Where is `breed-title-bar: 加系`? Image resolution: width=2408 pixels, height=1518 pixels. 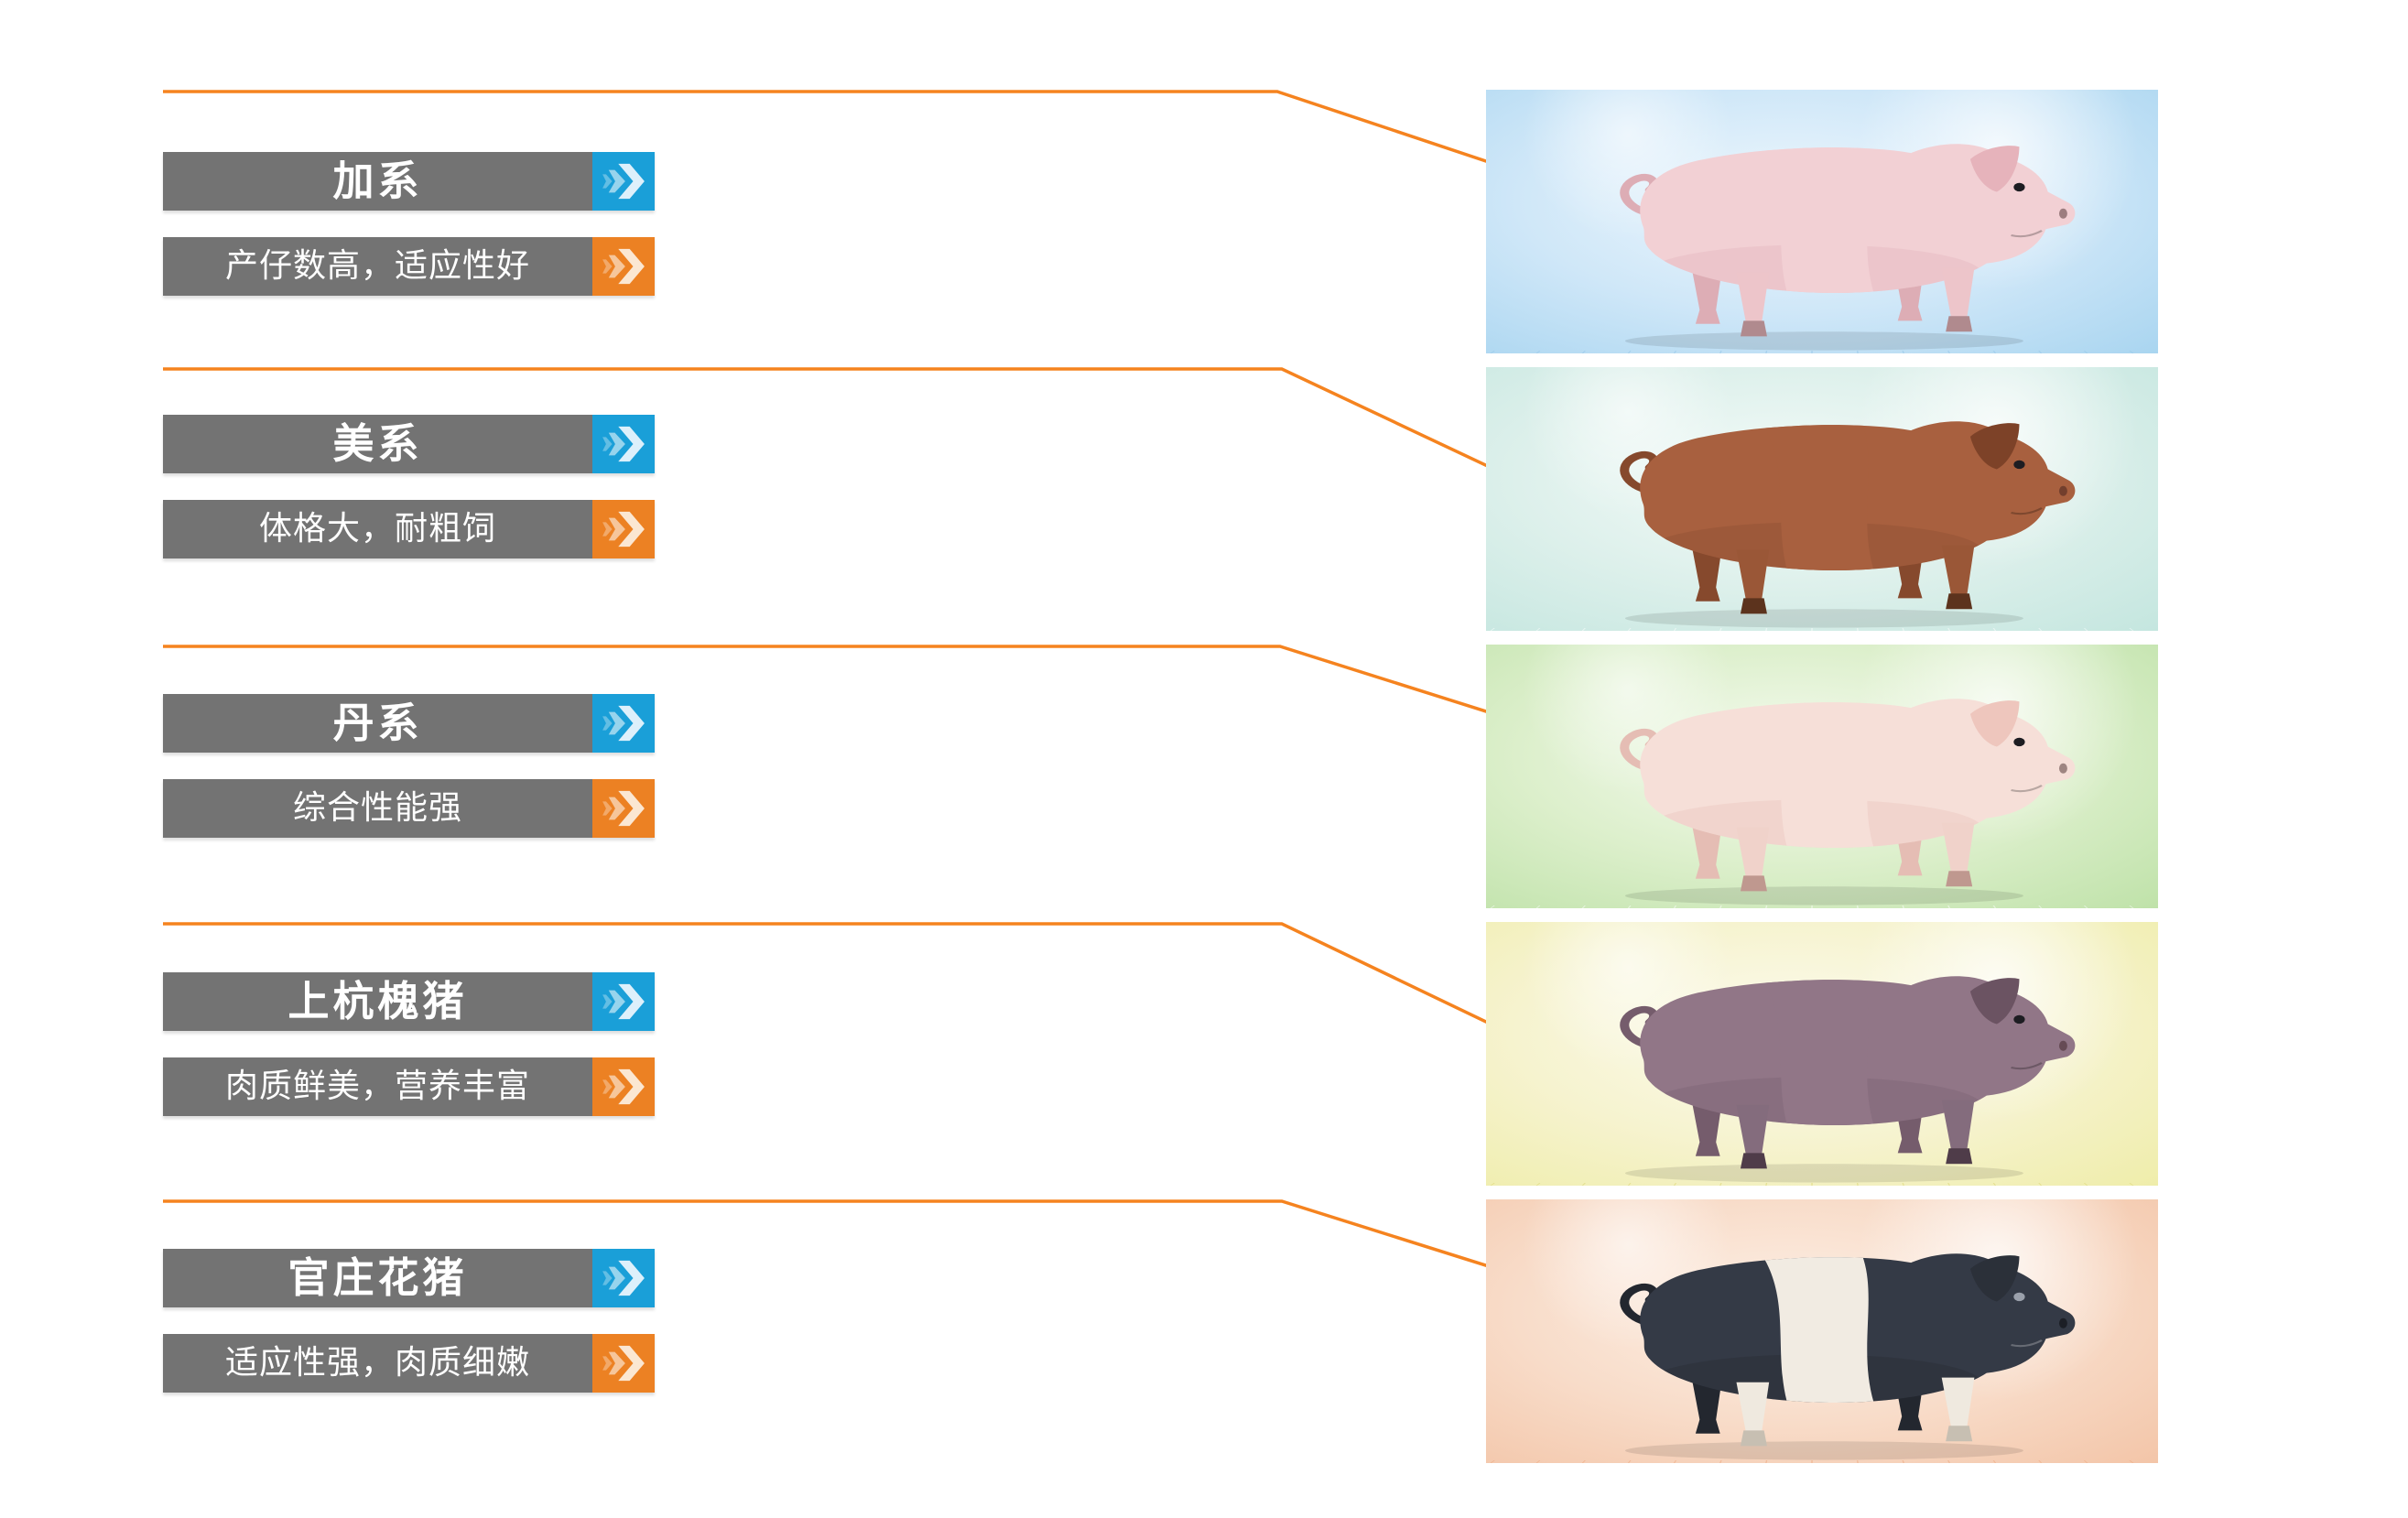 breed-title-bar: 加系 is located at coordinates (409, 181).